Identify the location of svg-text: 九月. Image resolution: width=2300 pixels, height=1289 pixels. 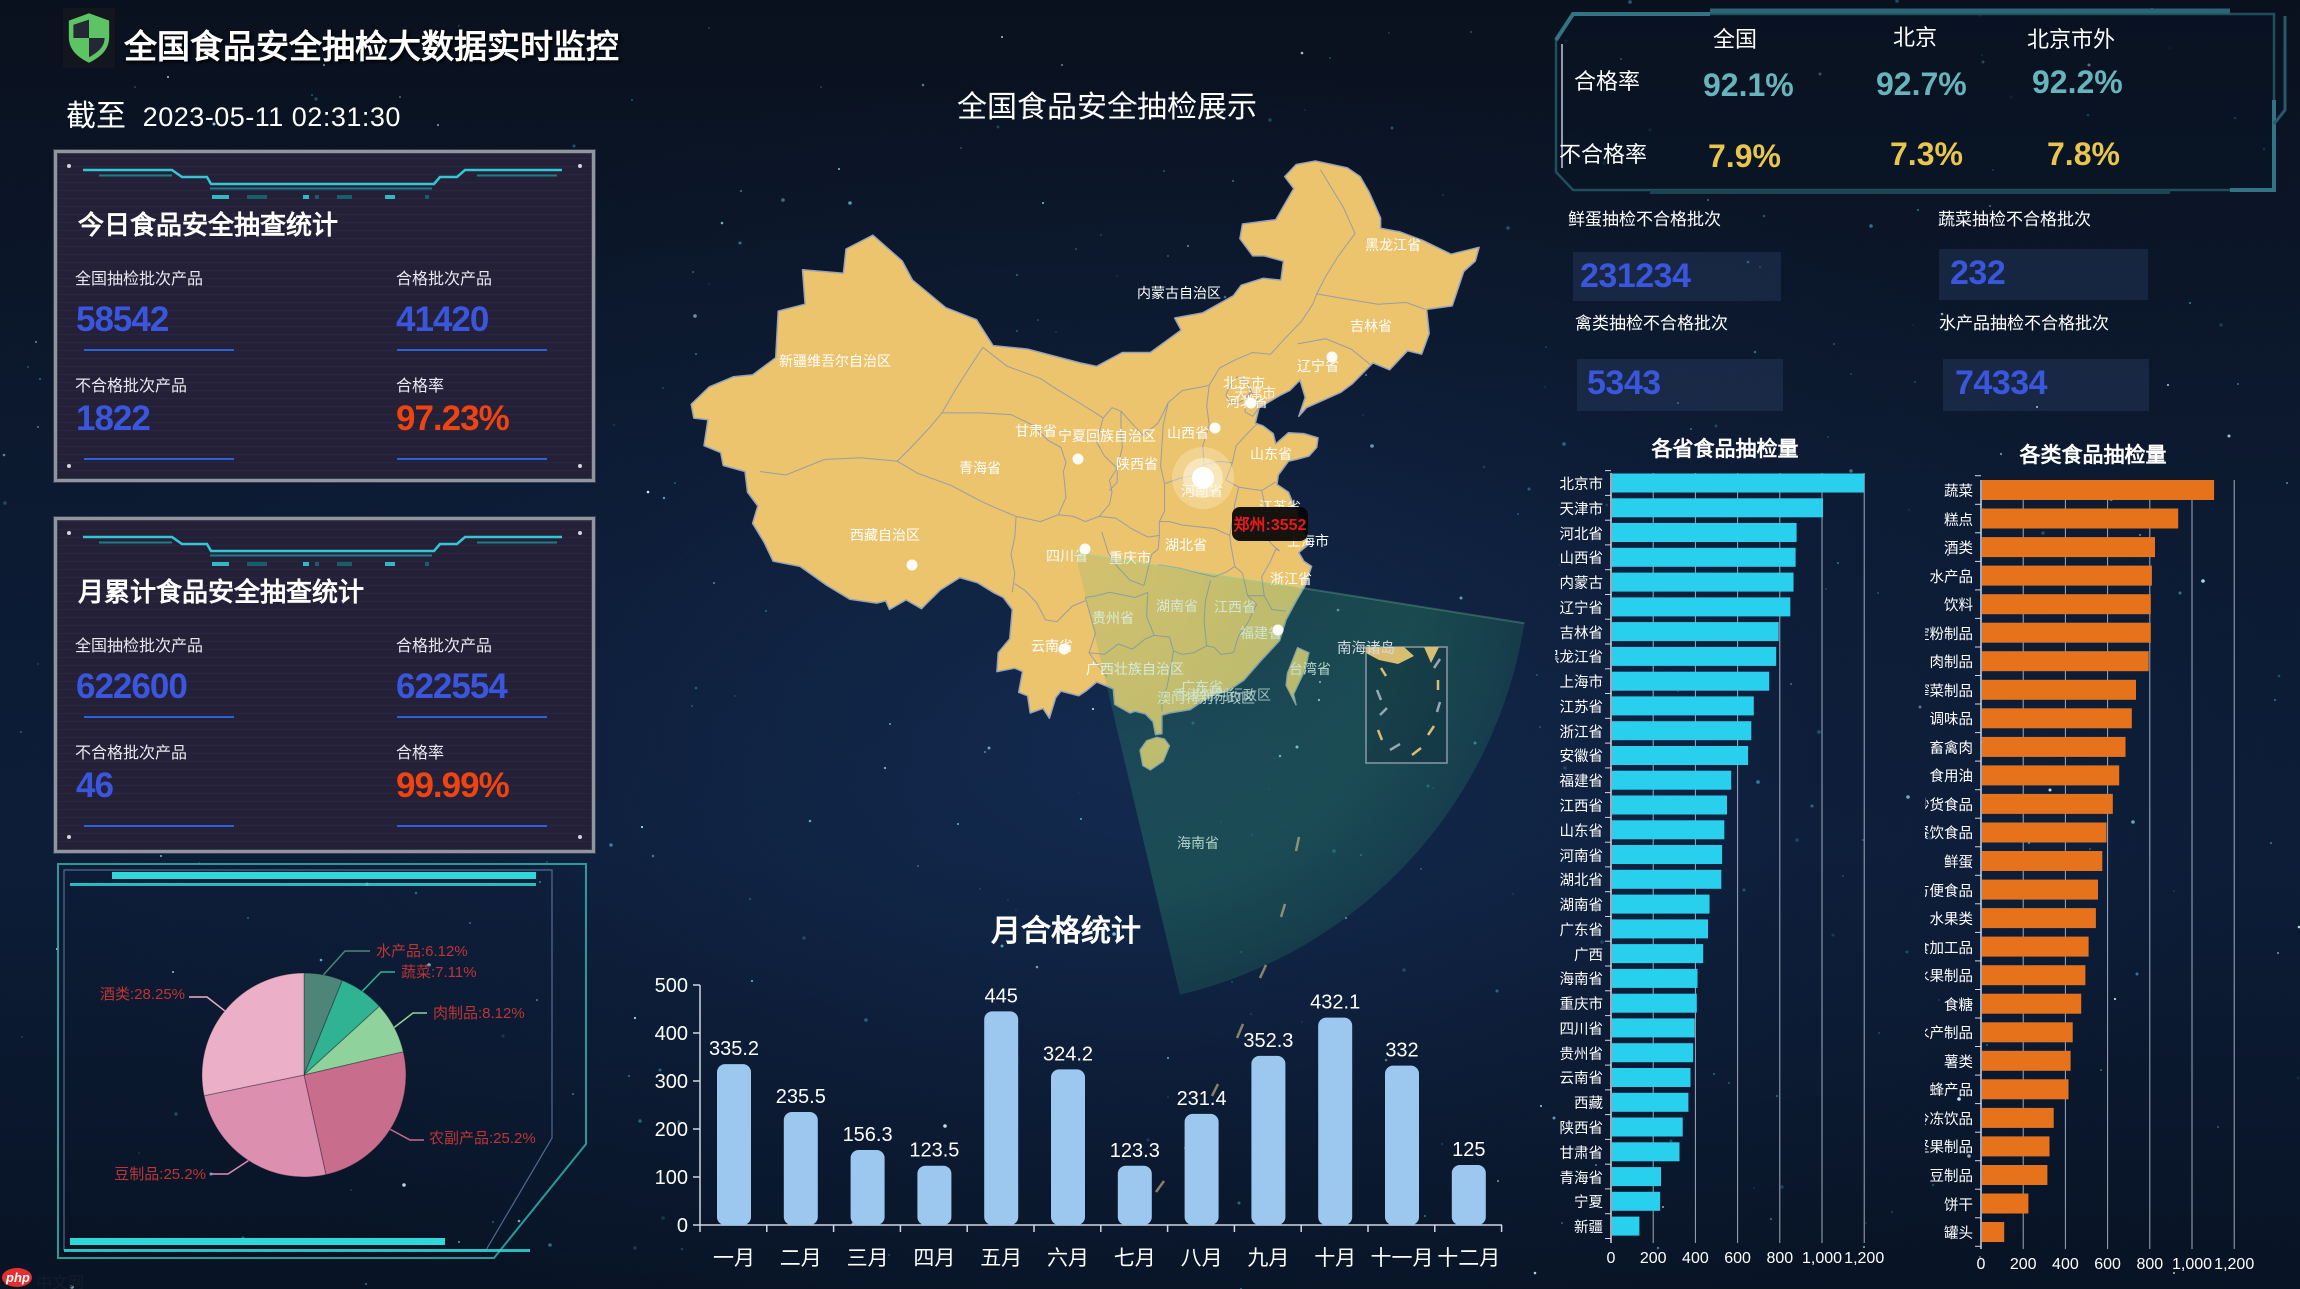
(1268, 1258).